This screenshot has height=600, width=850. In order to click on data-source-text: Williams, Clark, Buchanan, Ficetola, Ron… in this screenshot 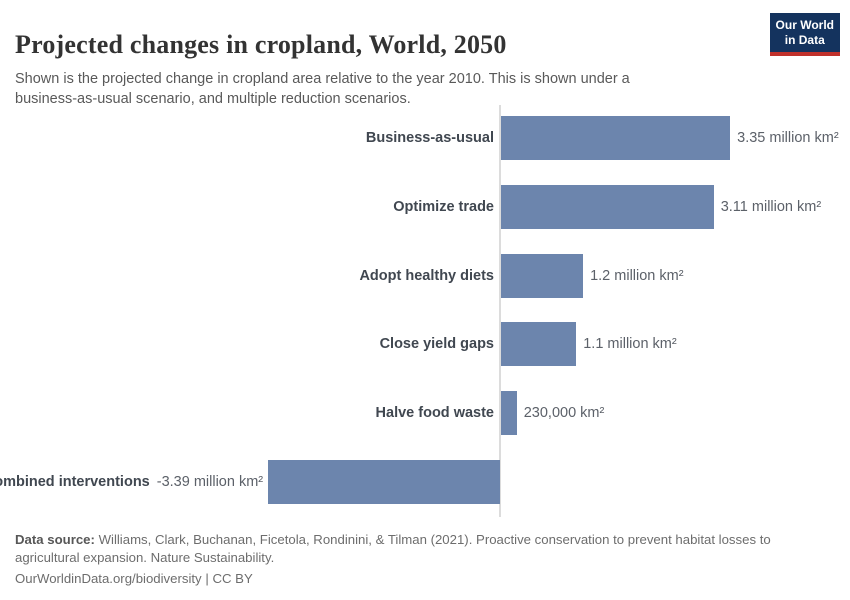, I will do `click(393, 549)`.